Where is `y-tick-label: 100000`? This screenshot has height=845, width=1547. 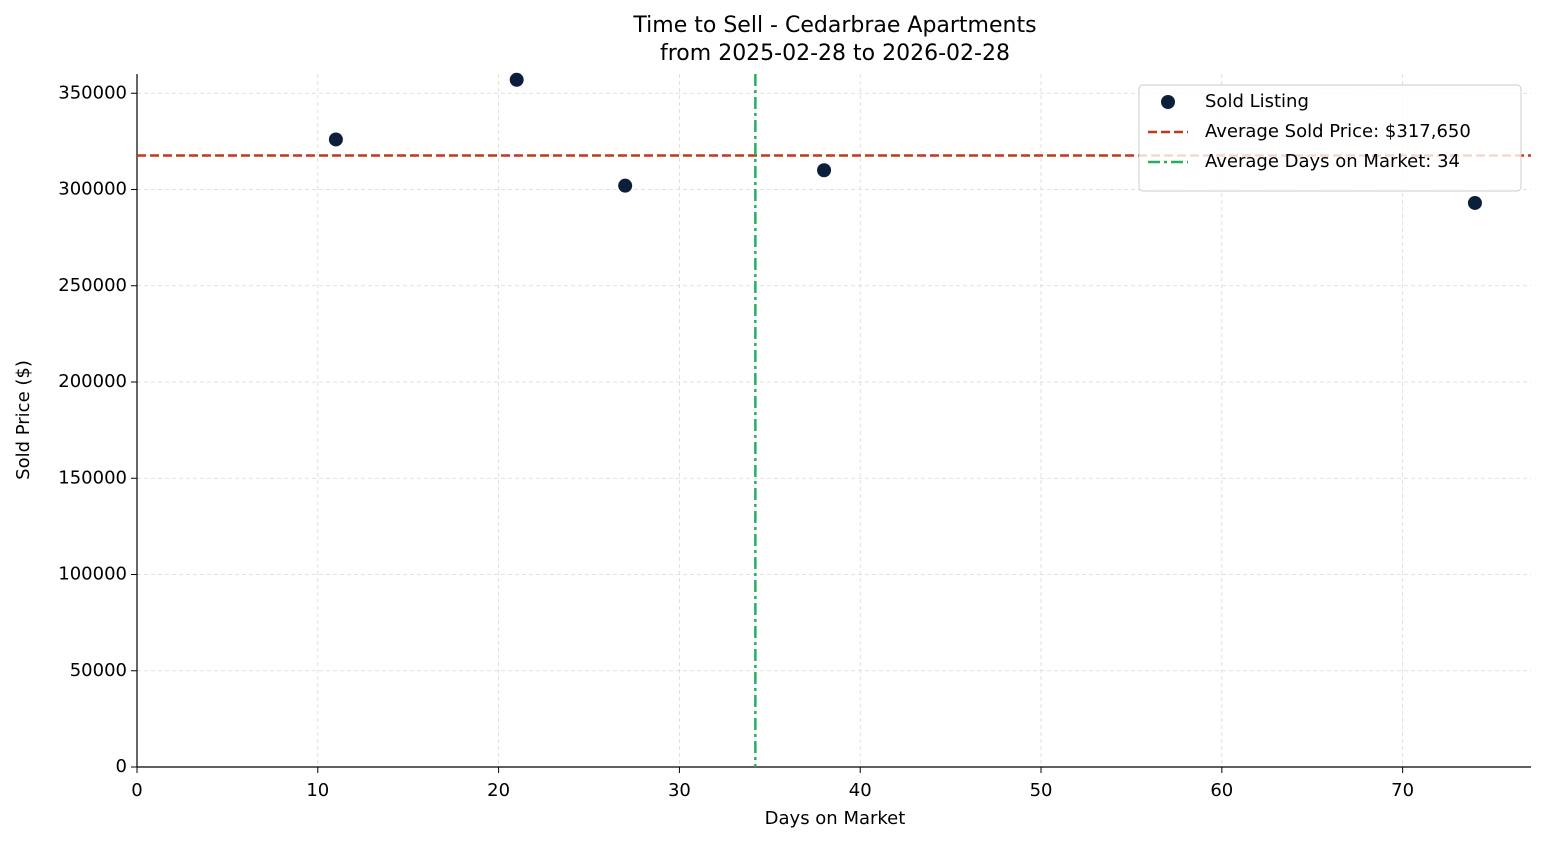 y-tick-label: 100000 is located at coordinates (92, 574).